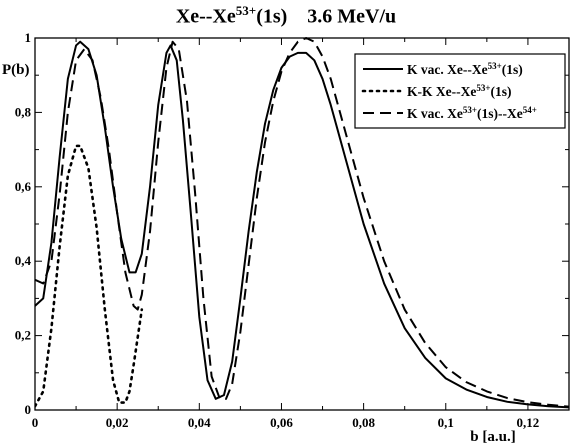 The height and width of the screenshot is (445, 572). What do you see at coordinates (281, 422) in the screenshot?
I see `x-tick-label-3: 0,06` at bounding box center [281, 422].